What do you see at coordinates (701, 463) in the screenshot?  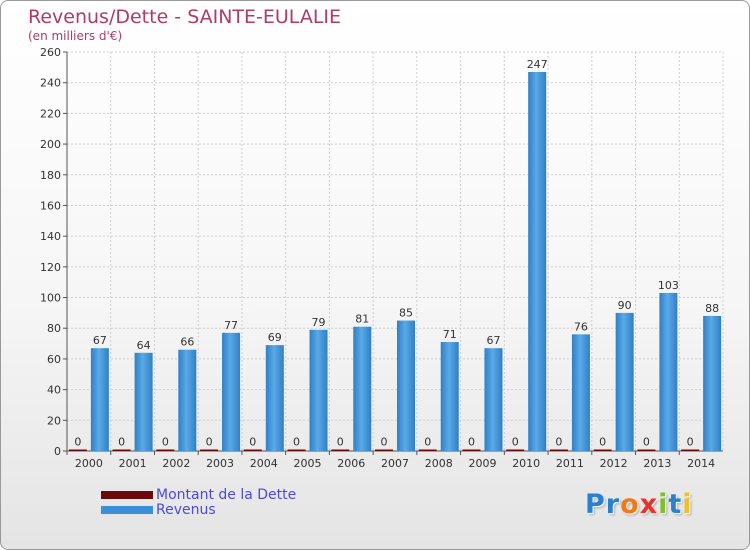 I see `x-tick-label: 2014` at bounding box center [701, 463].